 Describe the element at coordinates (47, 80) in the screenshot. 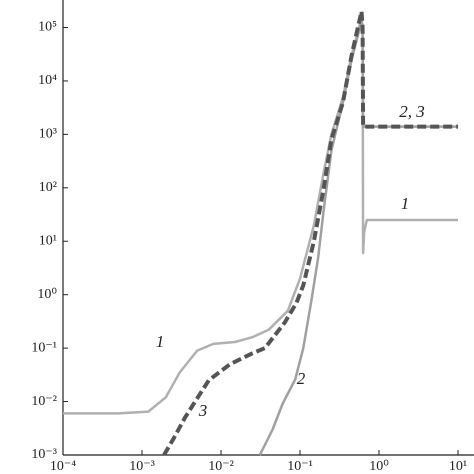

I see `y-tick-label: 10⁴` at that location.